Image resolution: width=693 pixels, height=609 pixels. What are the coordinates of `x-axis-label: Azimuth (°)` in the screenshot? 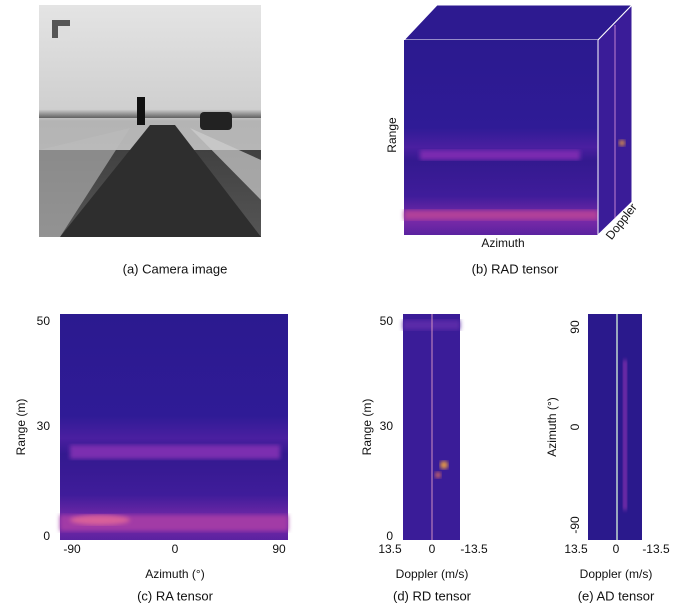 It's located at (174, 574).